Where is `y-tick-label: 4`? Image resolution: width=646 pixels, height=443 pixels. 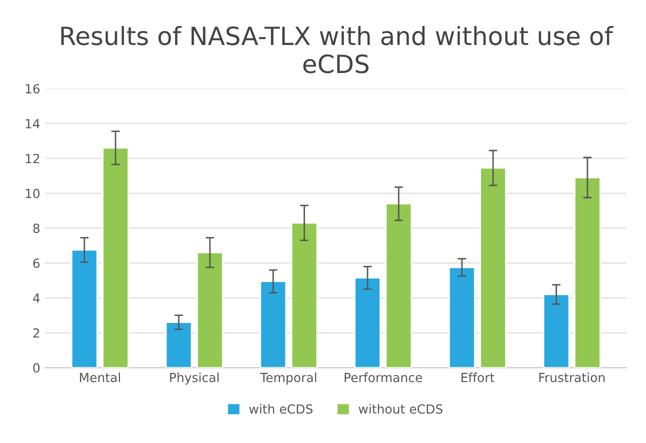
y-tick-label: 4 is located at coordinates (36, 298).